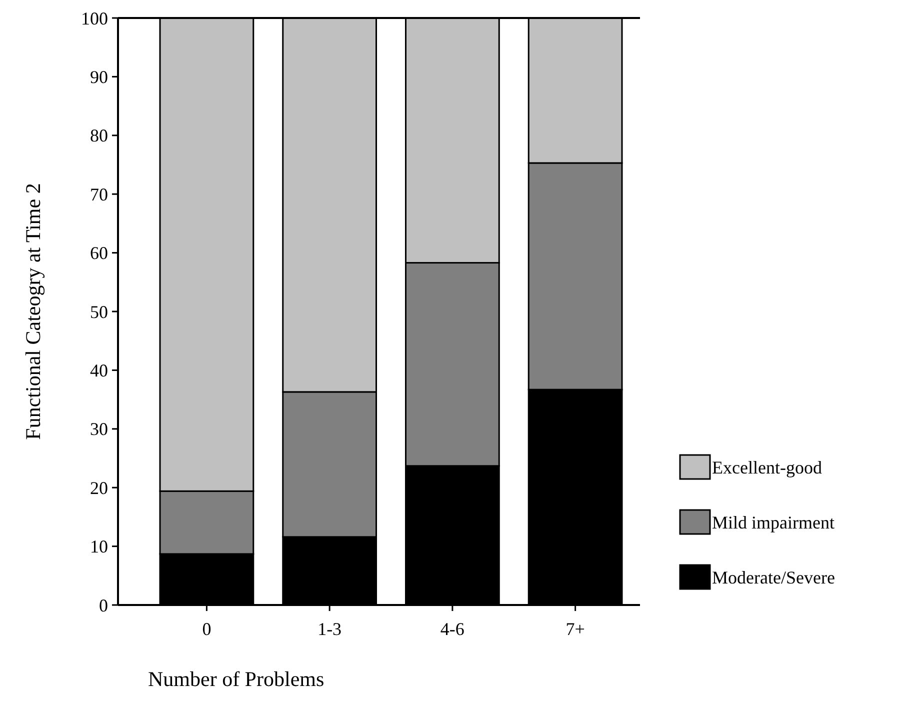  I want to click on y-tick-label: 0, so click(103, 605).